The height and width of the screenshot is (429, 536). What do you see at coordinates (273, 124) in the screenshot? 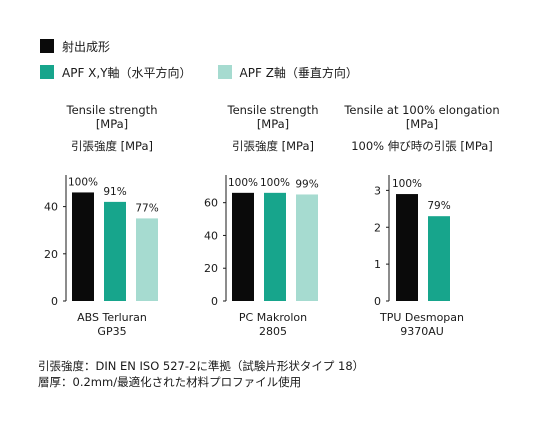
I see `chart-2-title-line-2: [MPa]` at bounding box center [273, 124].